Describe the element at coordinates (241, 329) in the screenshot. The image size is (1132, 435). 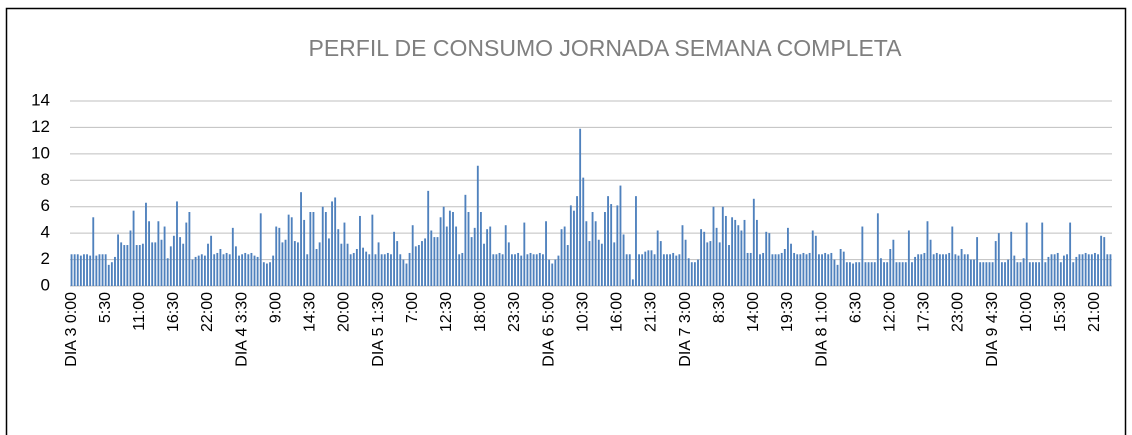
I see `x-tick-label: DIA 4 3:30` at that location.